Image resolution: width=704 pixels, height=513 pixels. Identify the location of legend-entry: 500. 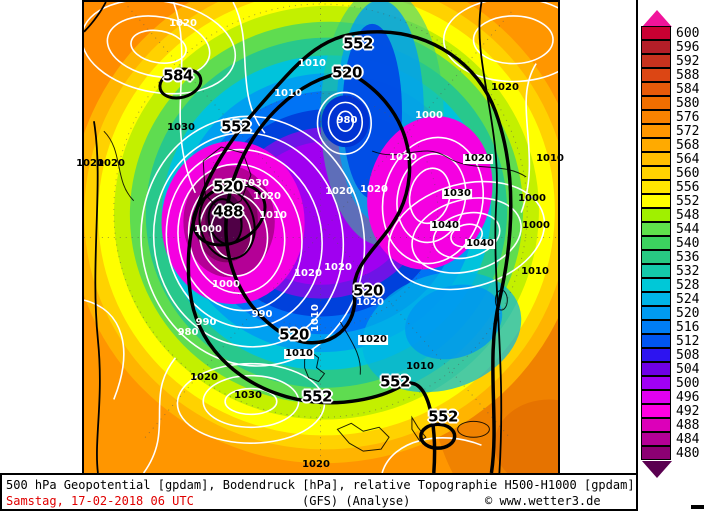
(672, 383).